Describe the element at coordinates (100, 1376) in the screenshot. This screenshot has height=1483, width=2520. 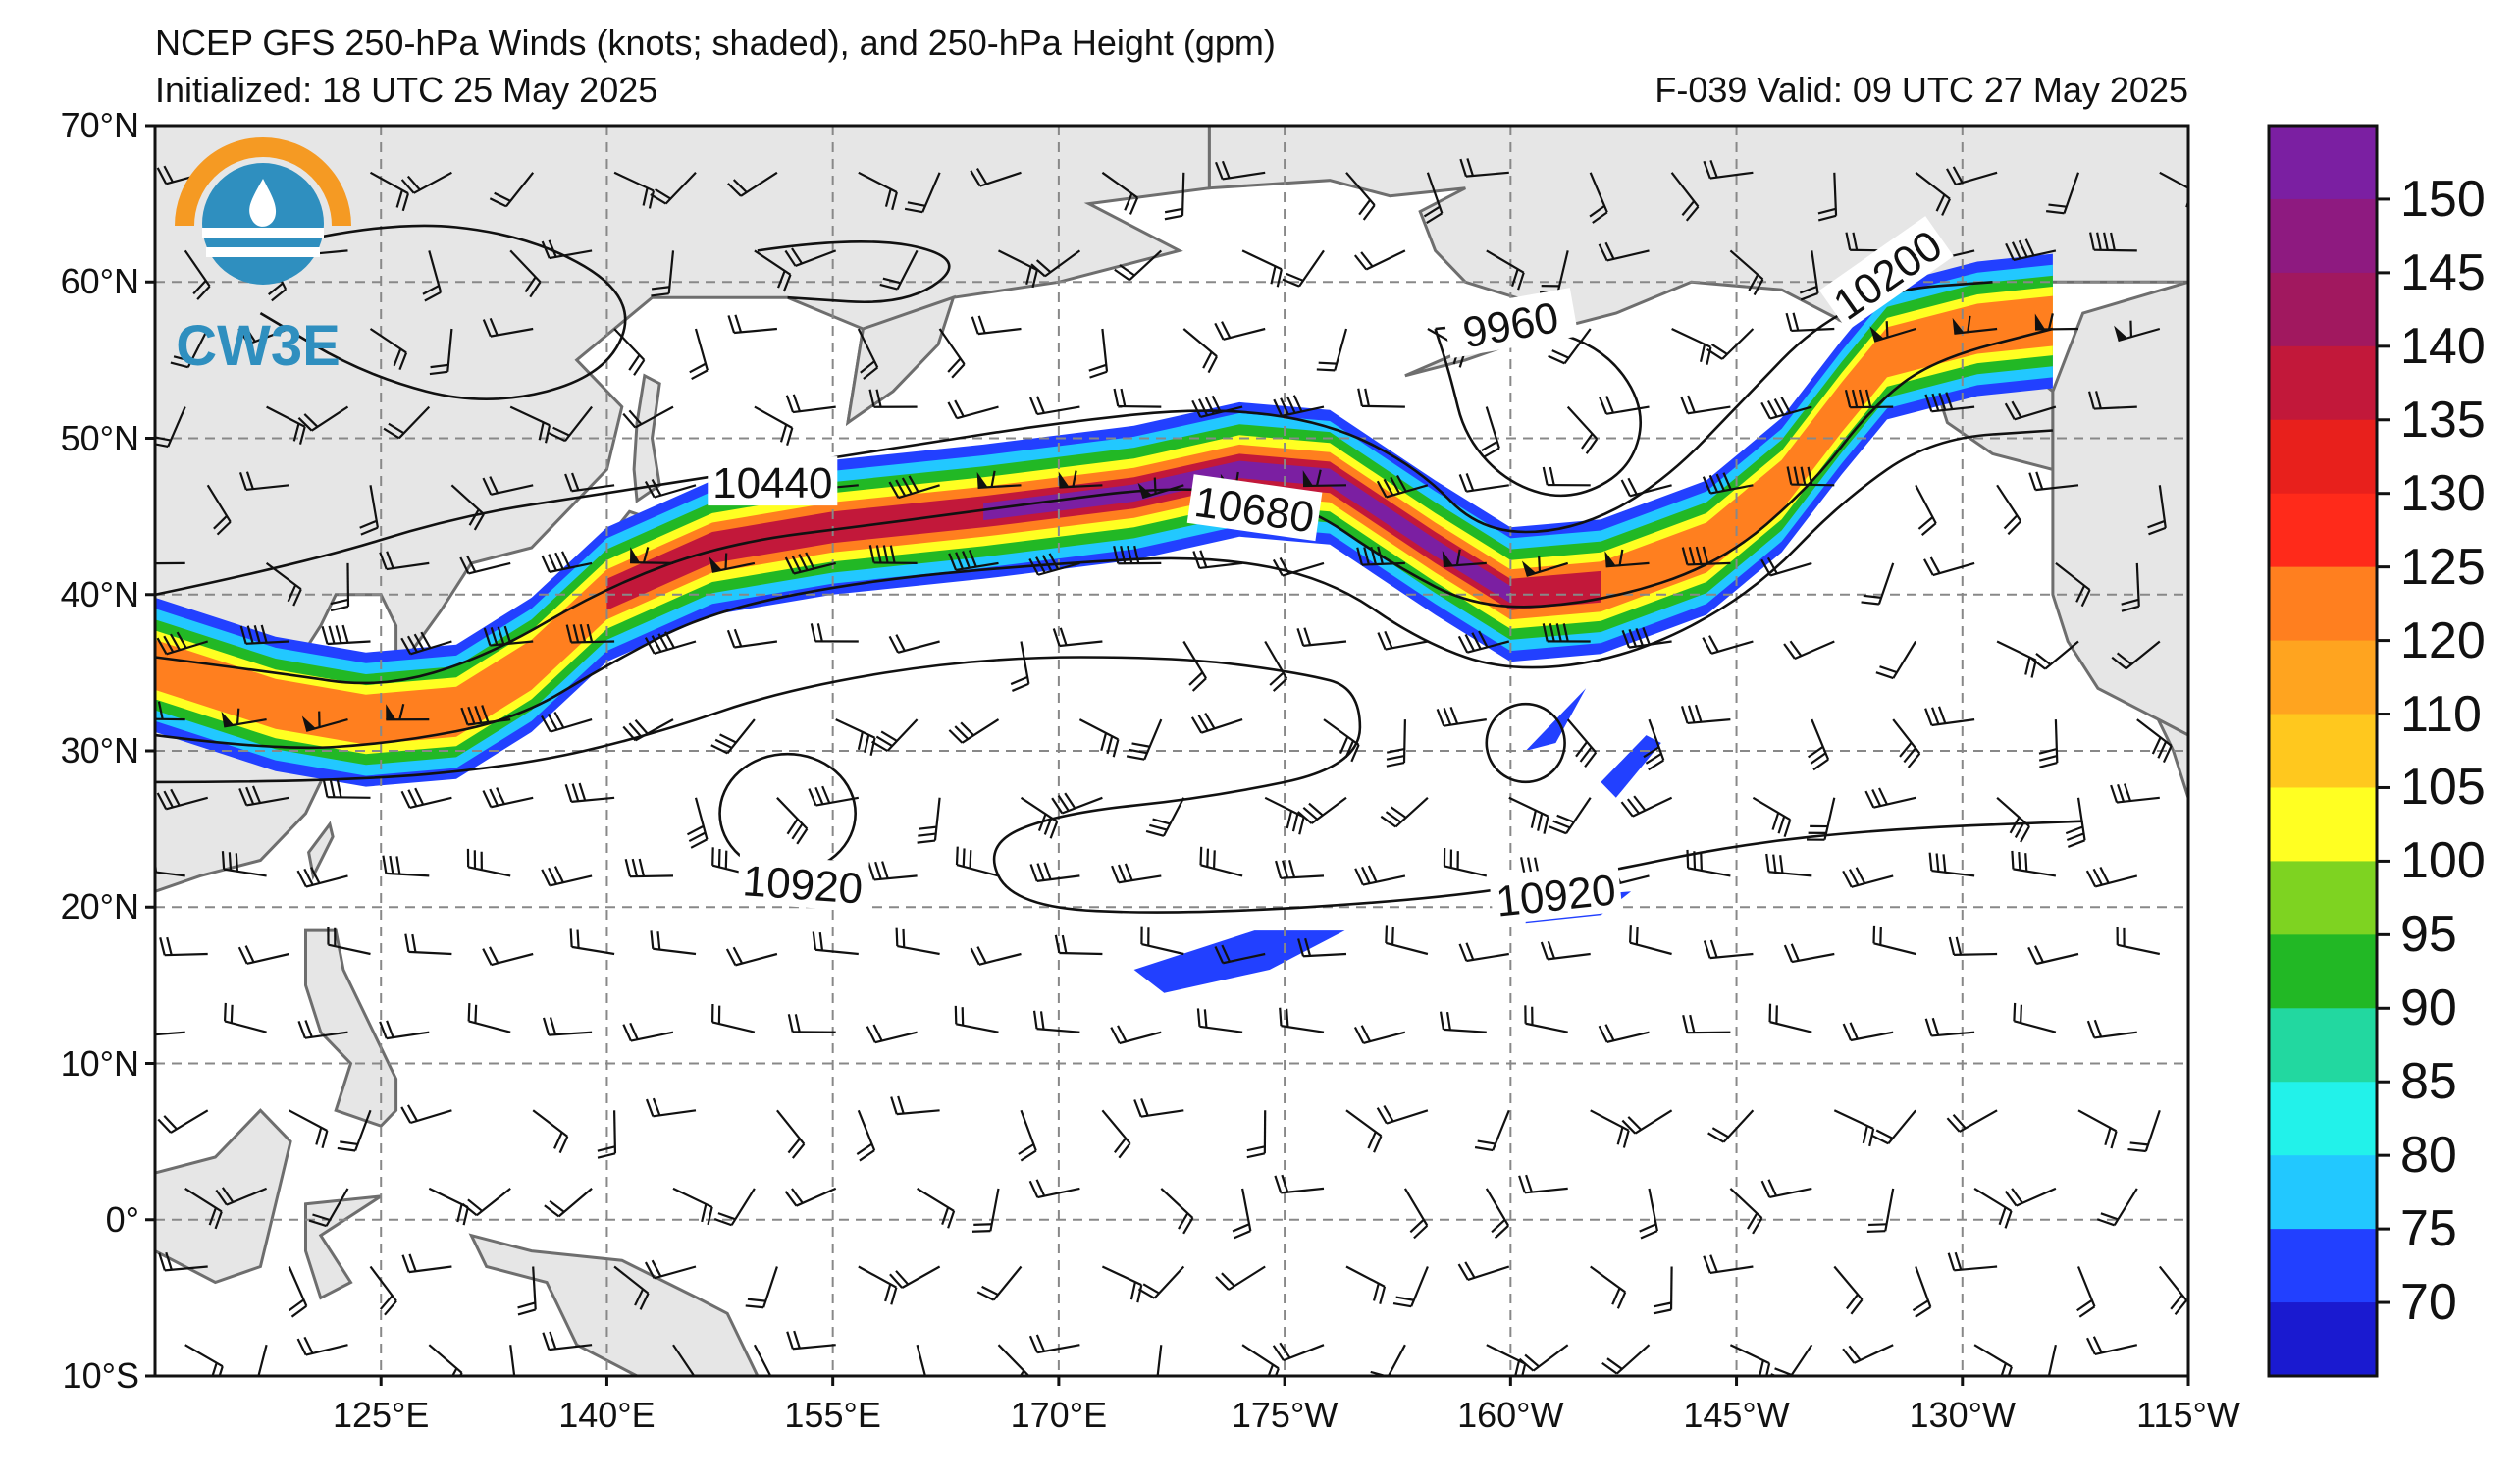
I see `lat-label: 10°S` at that location.